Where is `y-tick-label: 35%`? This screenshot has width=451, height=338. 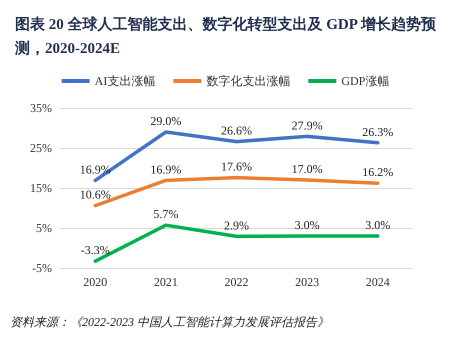
y-tick-label: 35% is located at coordinates (41, 108).